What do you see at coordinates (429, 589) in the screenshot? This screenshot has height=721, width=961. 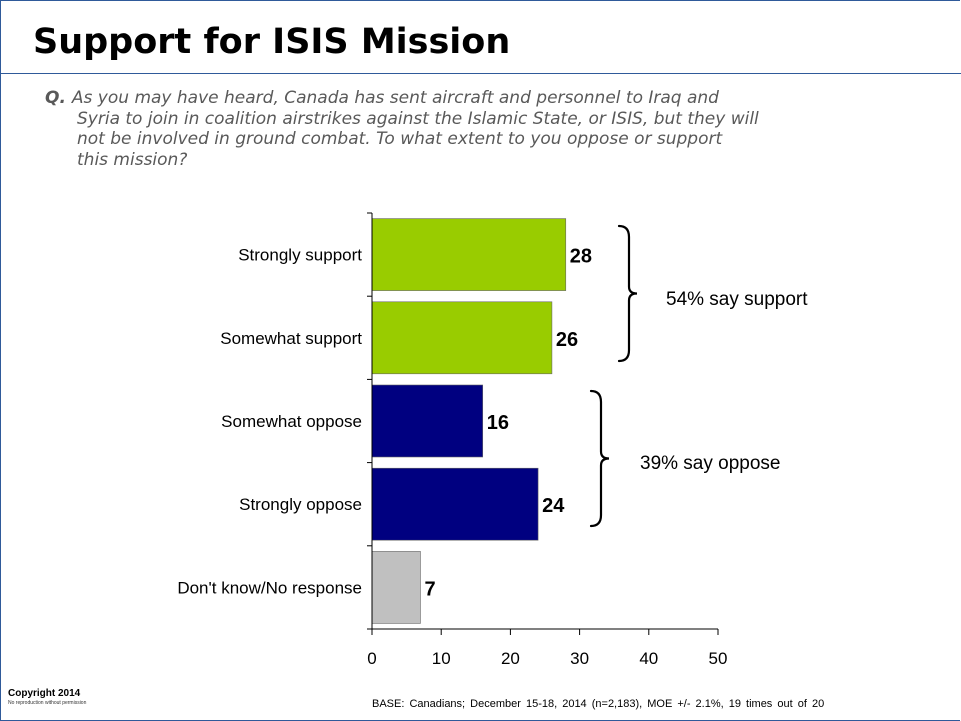 I see `value-label-don-t-know-no-response: 7` at bounding box center [429, 589].